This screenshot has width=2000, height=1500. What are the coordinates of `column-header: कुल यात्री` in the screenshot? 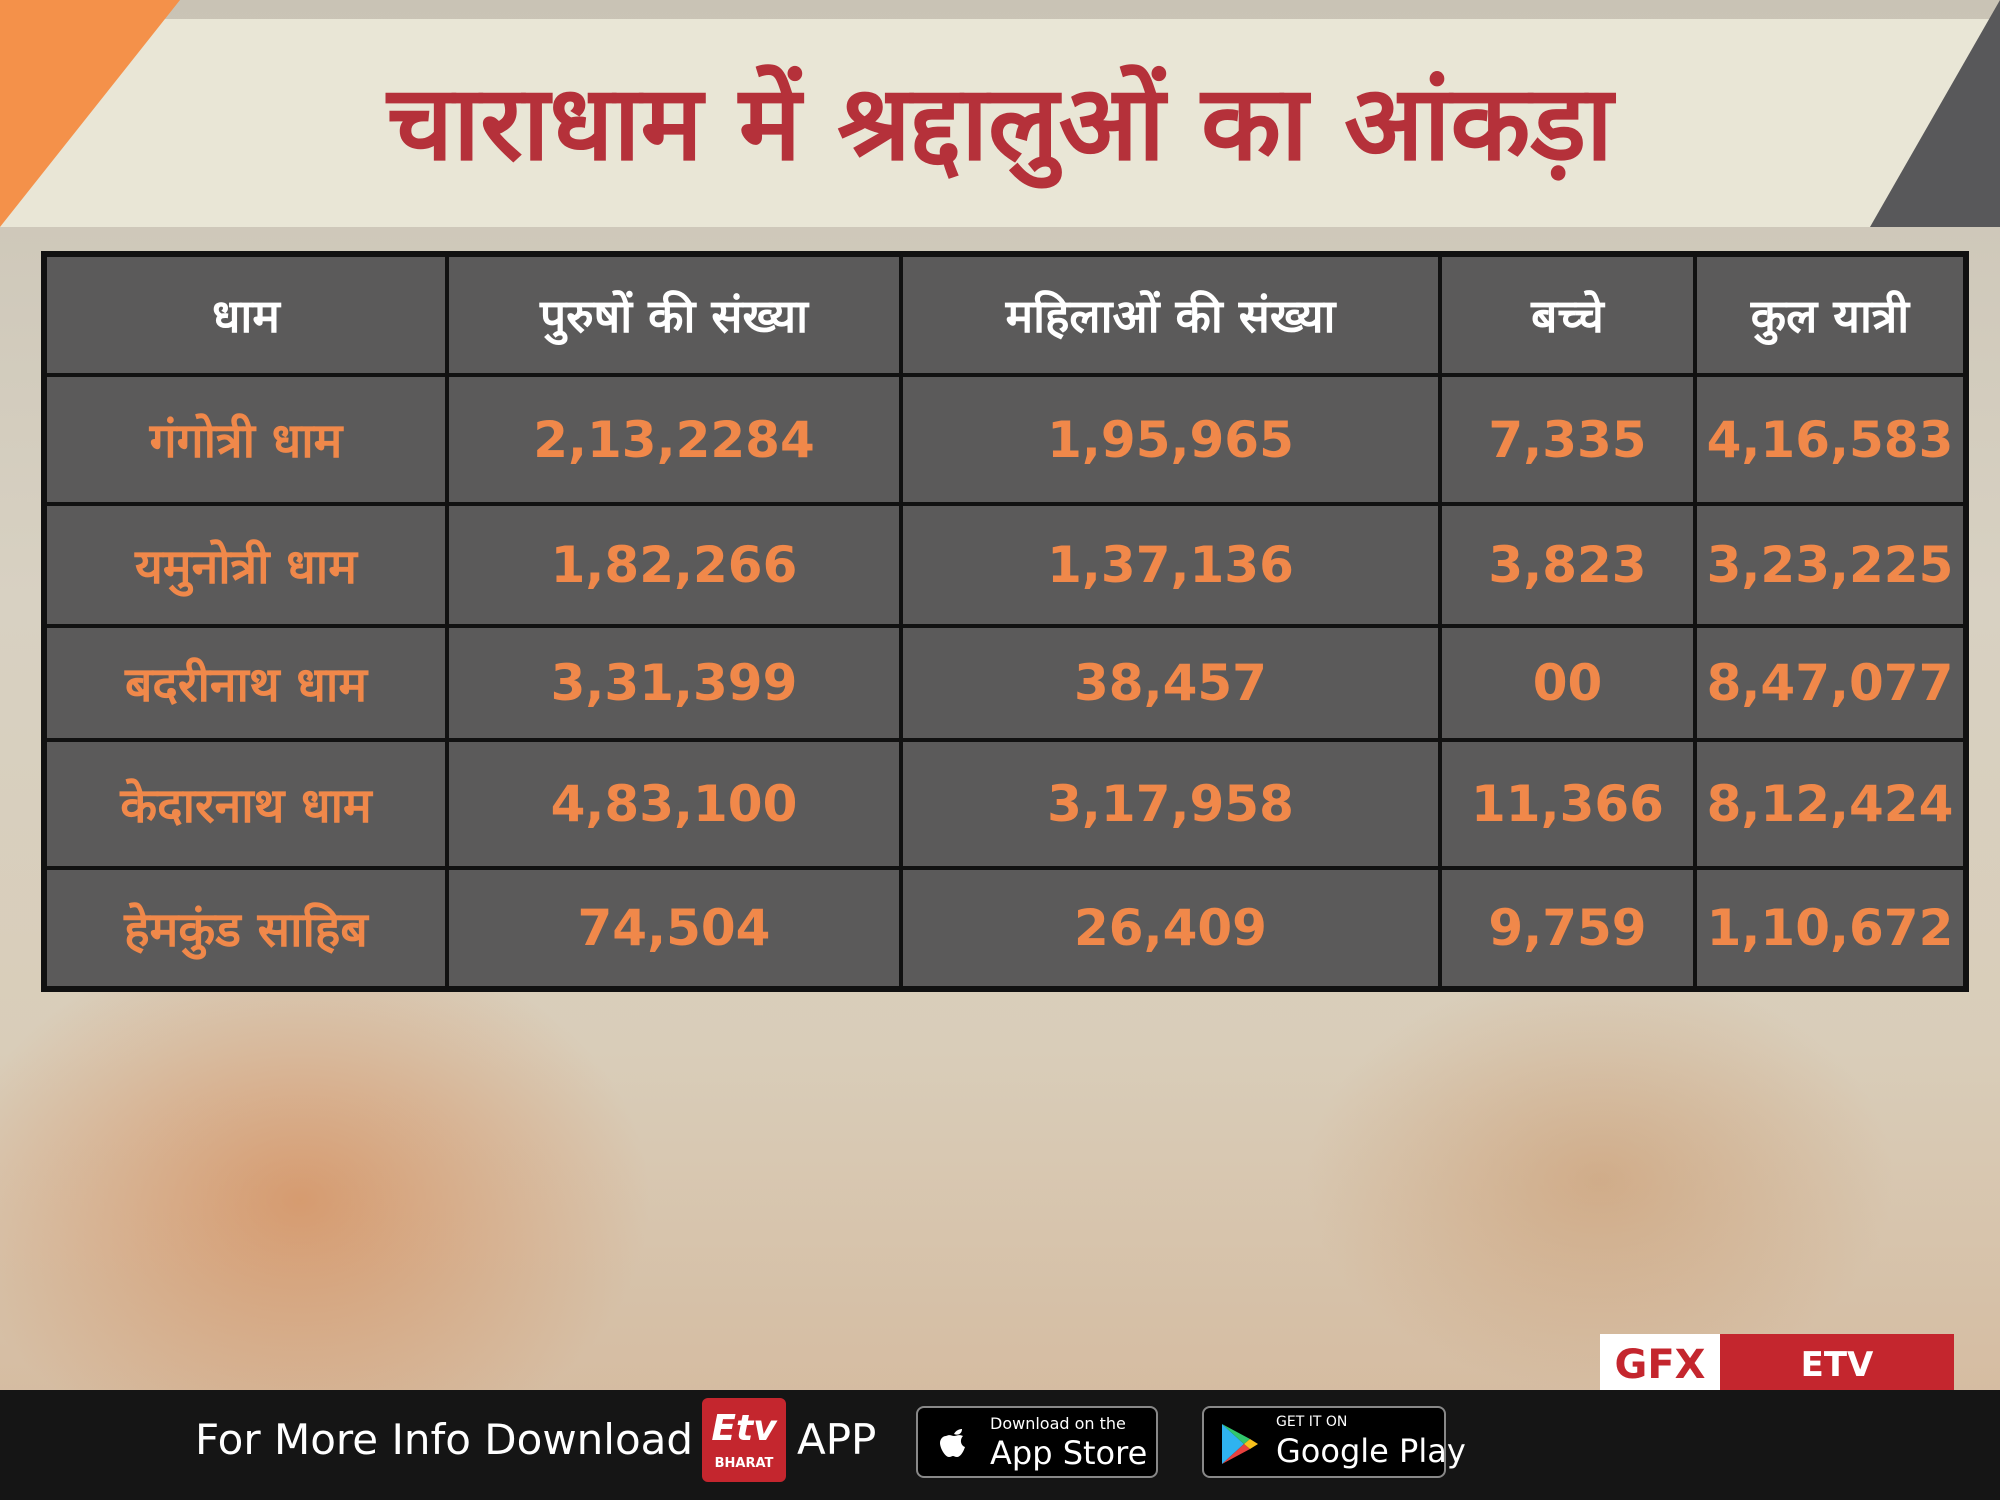 It's located at (1830, 315).